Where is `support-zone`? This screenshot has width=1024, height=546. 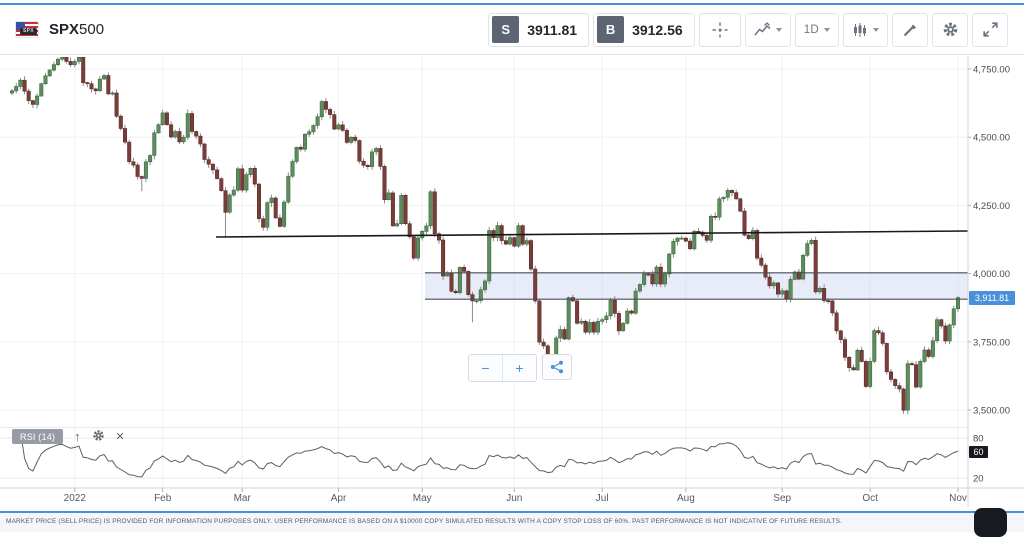 support-zone is located at coordinates (696, 286).